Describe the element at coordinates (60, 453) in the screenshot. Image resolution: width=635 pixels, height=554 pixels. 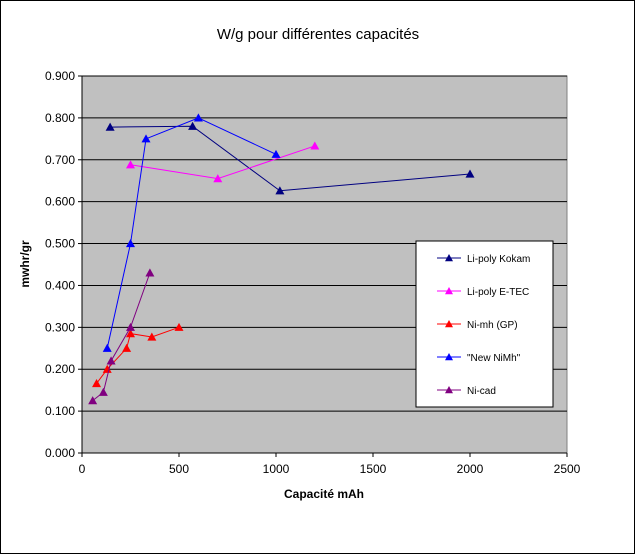
I see `y-tick-label: 0.000` at that location.